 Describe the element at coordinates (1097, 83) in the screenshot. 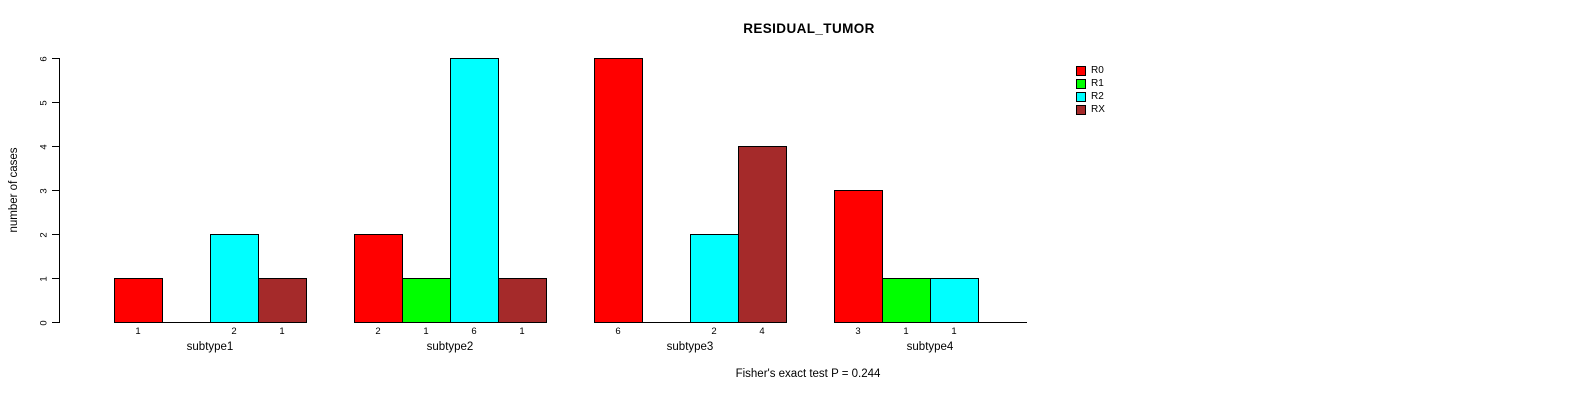

I see `legend-label-R1: R1` at that location.